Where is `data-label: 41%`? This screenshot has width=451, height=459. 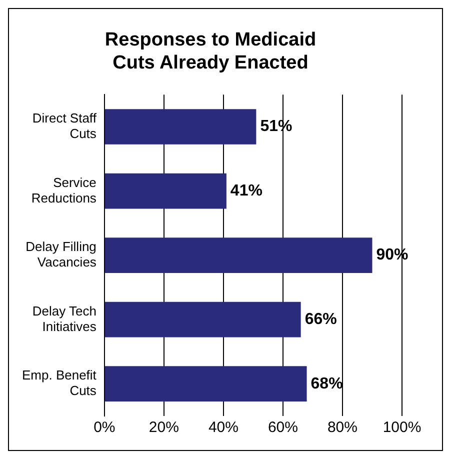
data-label: 41% is located at coordinates (246, 191).